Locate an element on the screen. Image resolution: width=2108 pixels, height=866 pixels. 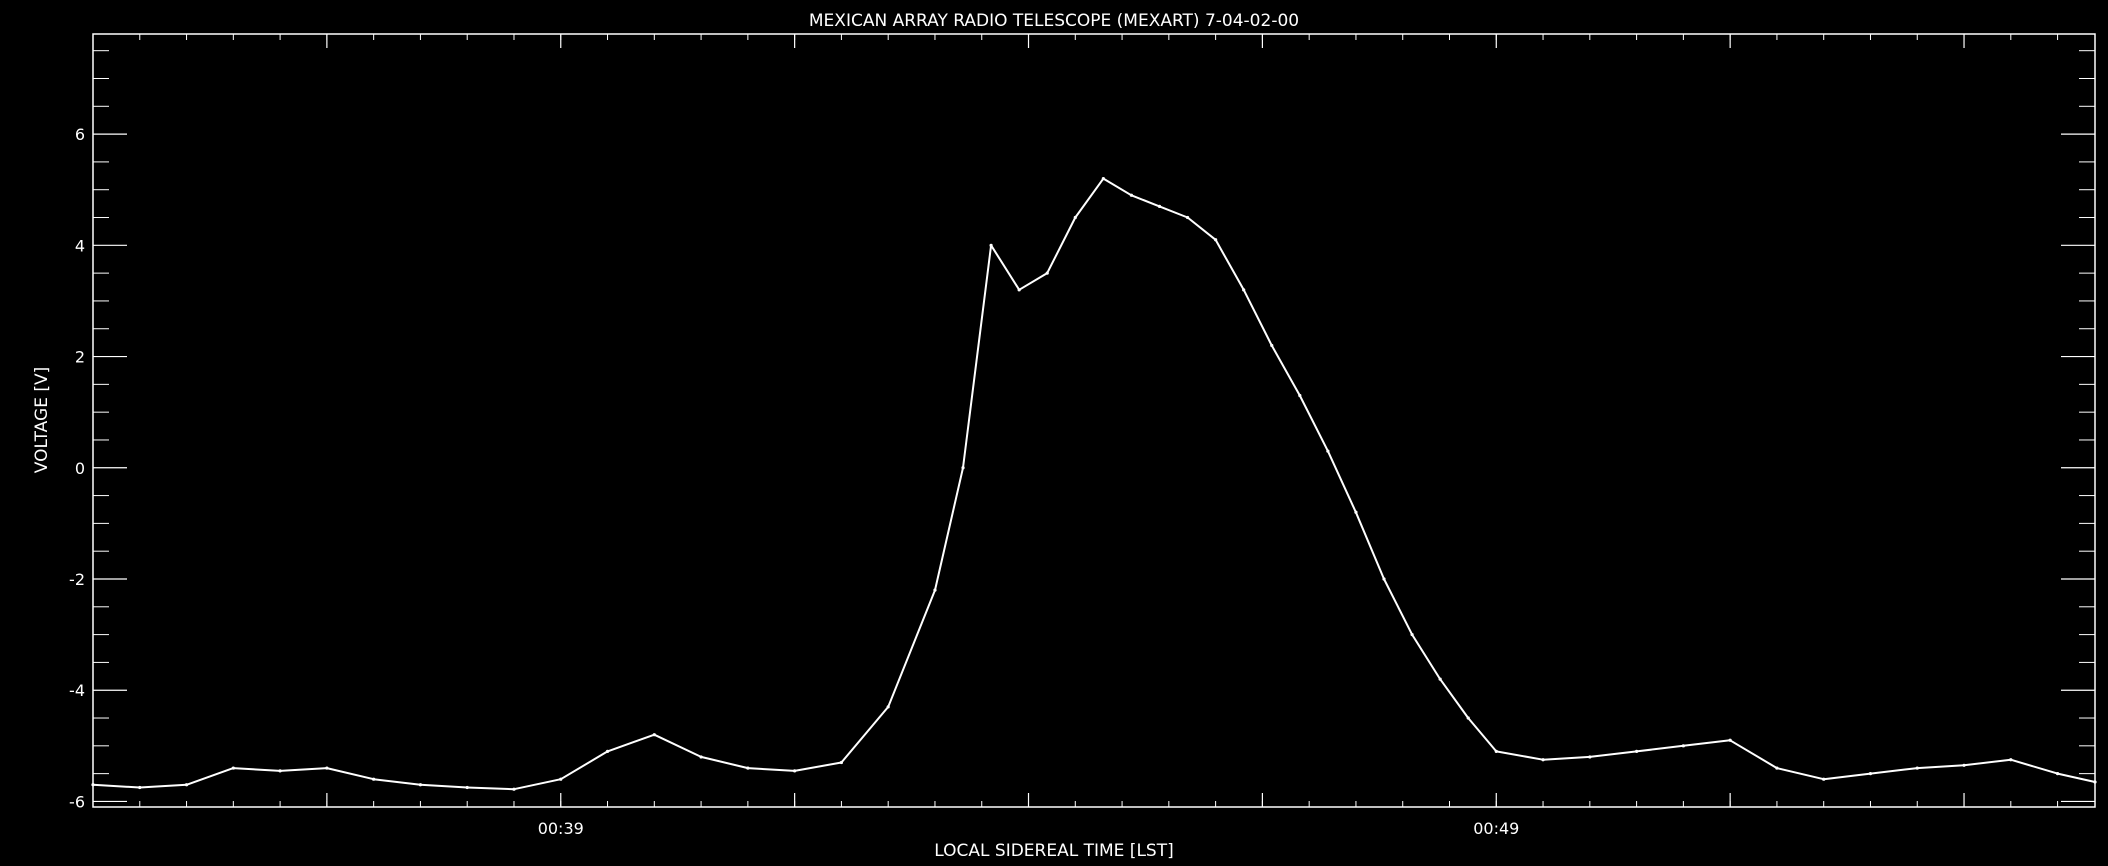
x-tick-label: 00:39 is located at coordinates (561, 828).